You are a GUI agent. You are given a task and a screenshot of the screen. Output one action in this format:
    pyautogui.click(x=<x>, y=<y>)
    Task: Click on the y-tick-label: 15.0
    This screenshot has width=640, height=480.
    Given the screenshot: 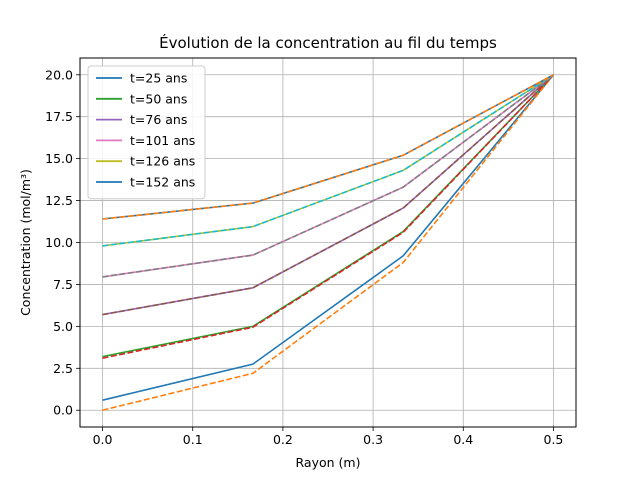 What is the action you would take?
    pyautogui.click(x=59, y=158)
    